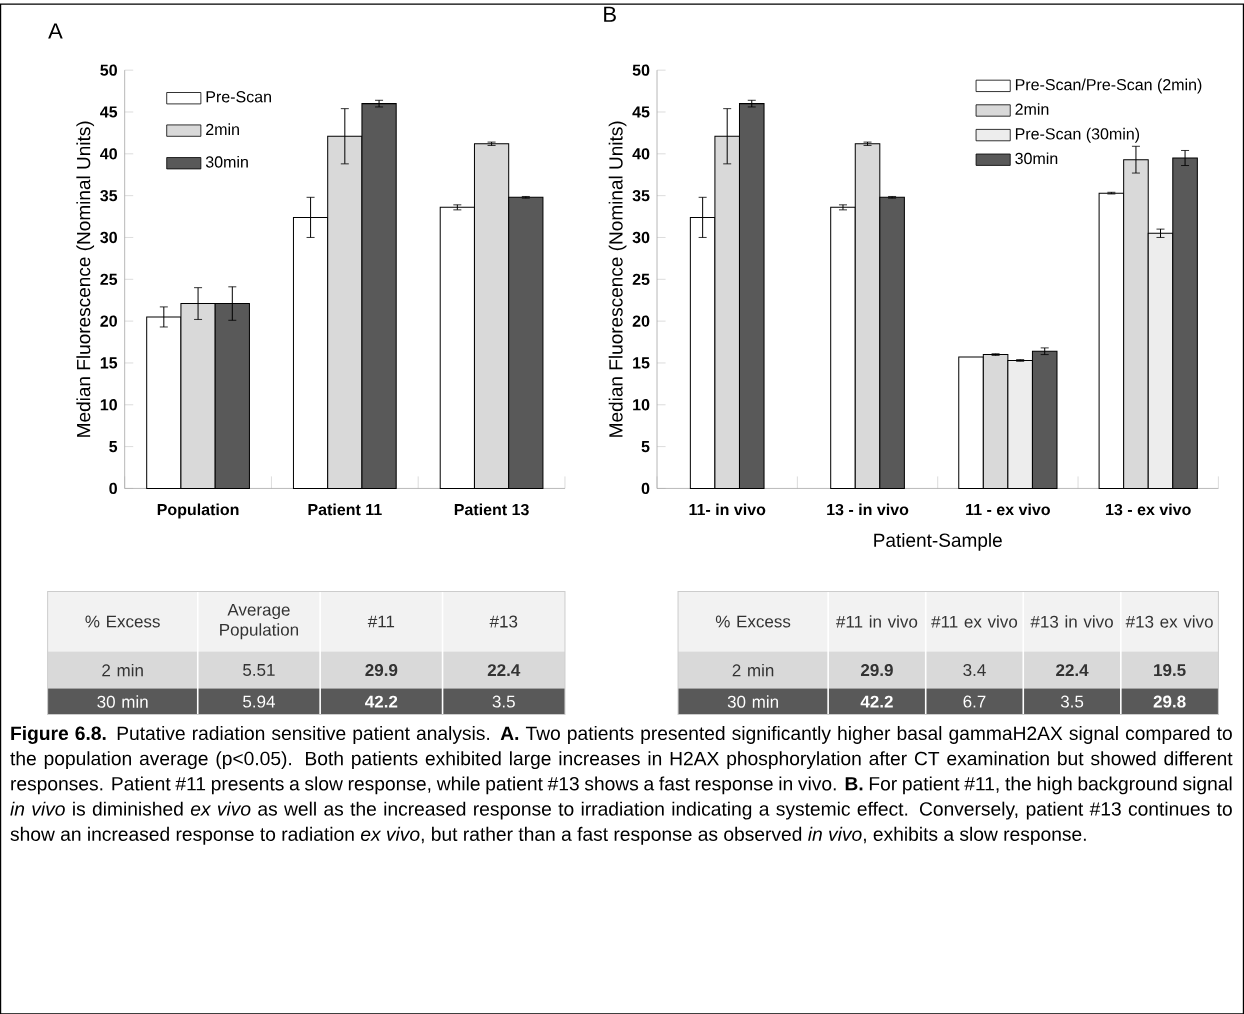  Describe the element at coordinates (1108, 86) in the screenshot. I see `legend-label: Pre-Scan/Pre-Scan (2min)` at that location.